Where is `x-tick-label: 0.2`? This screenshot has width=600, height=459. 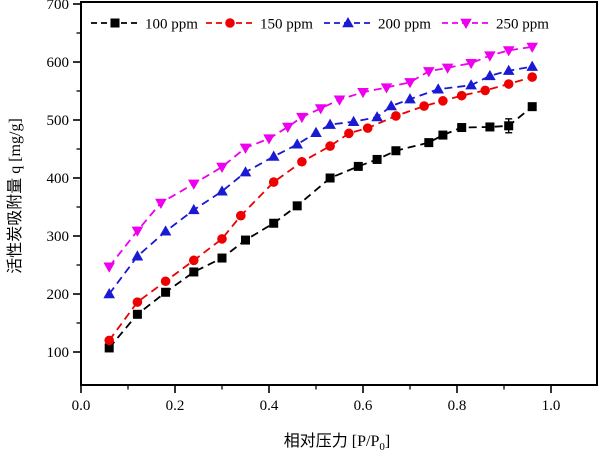
x-tick-label: 0.2 is located at coordinates (175, 406).